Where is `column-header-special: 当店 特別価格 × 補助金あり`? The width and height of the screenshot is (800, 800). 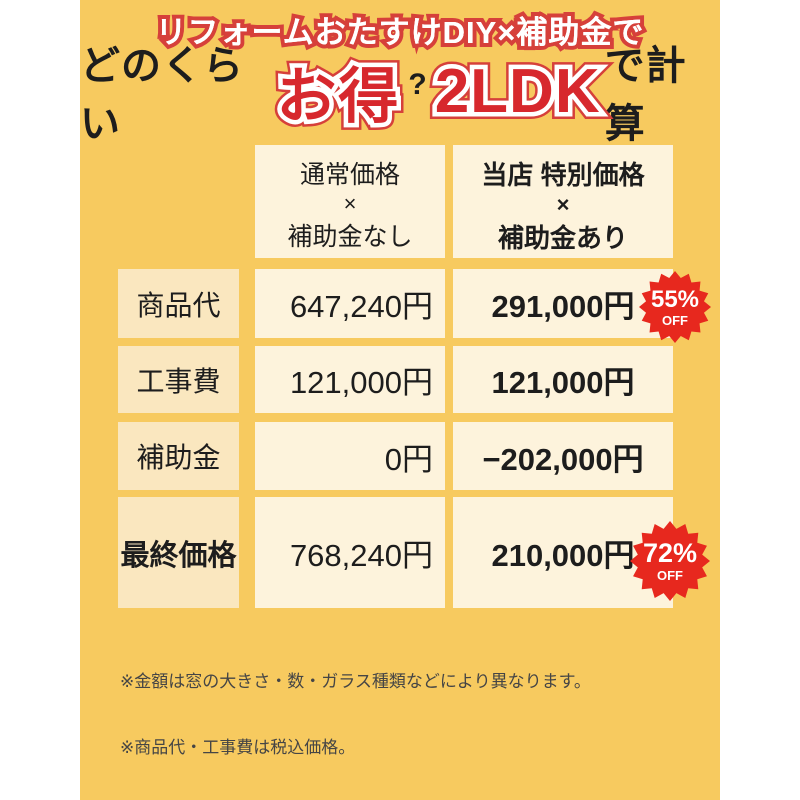 column-header-special: 当店 特別価格 × 補助金あり is located at coordinates (563, 201).